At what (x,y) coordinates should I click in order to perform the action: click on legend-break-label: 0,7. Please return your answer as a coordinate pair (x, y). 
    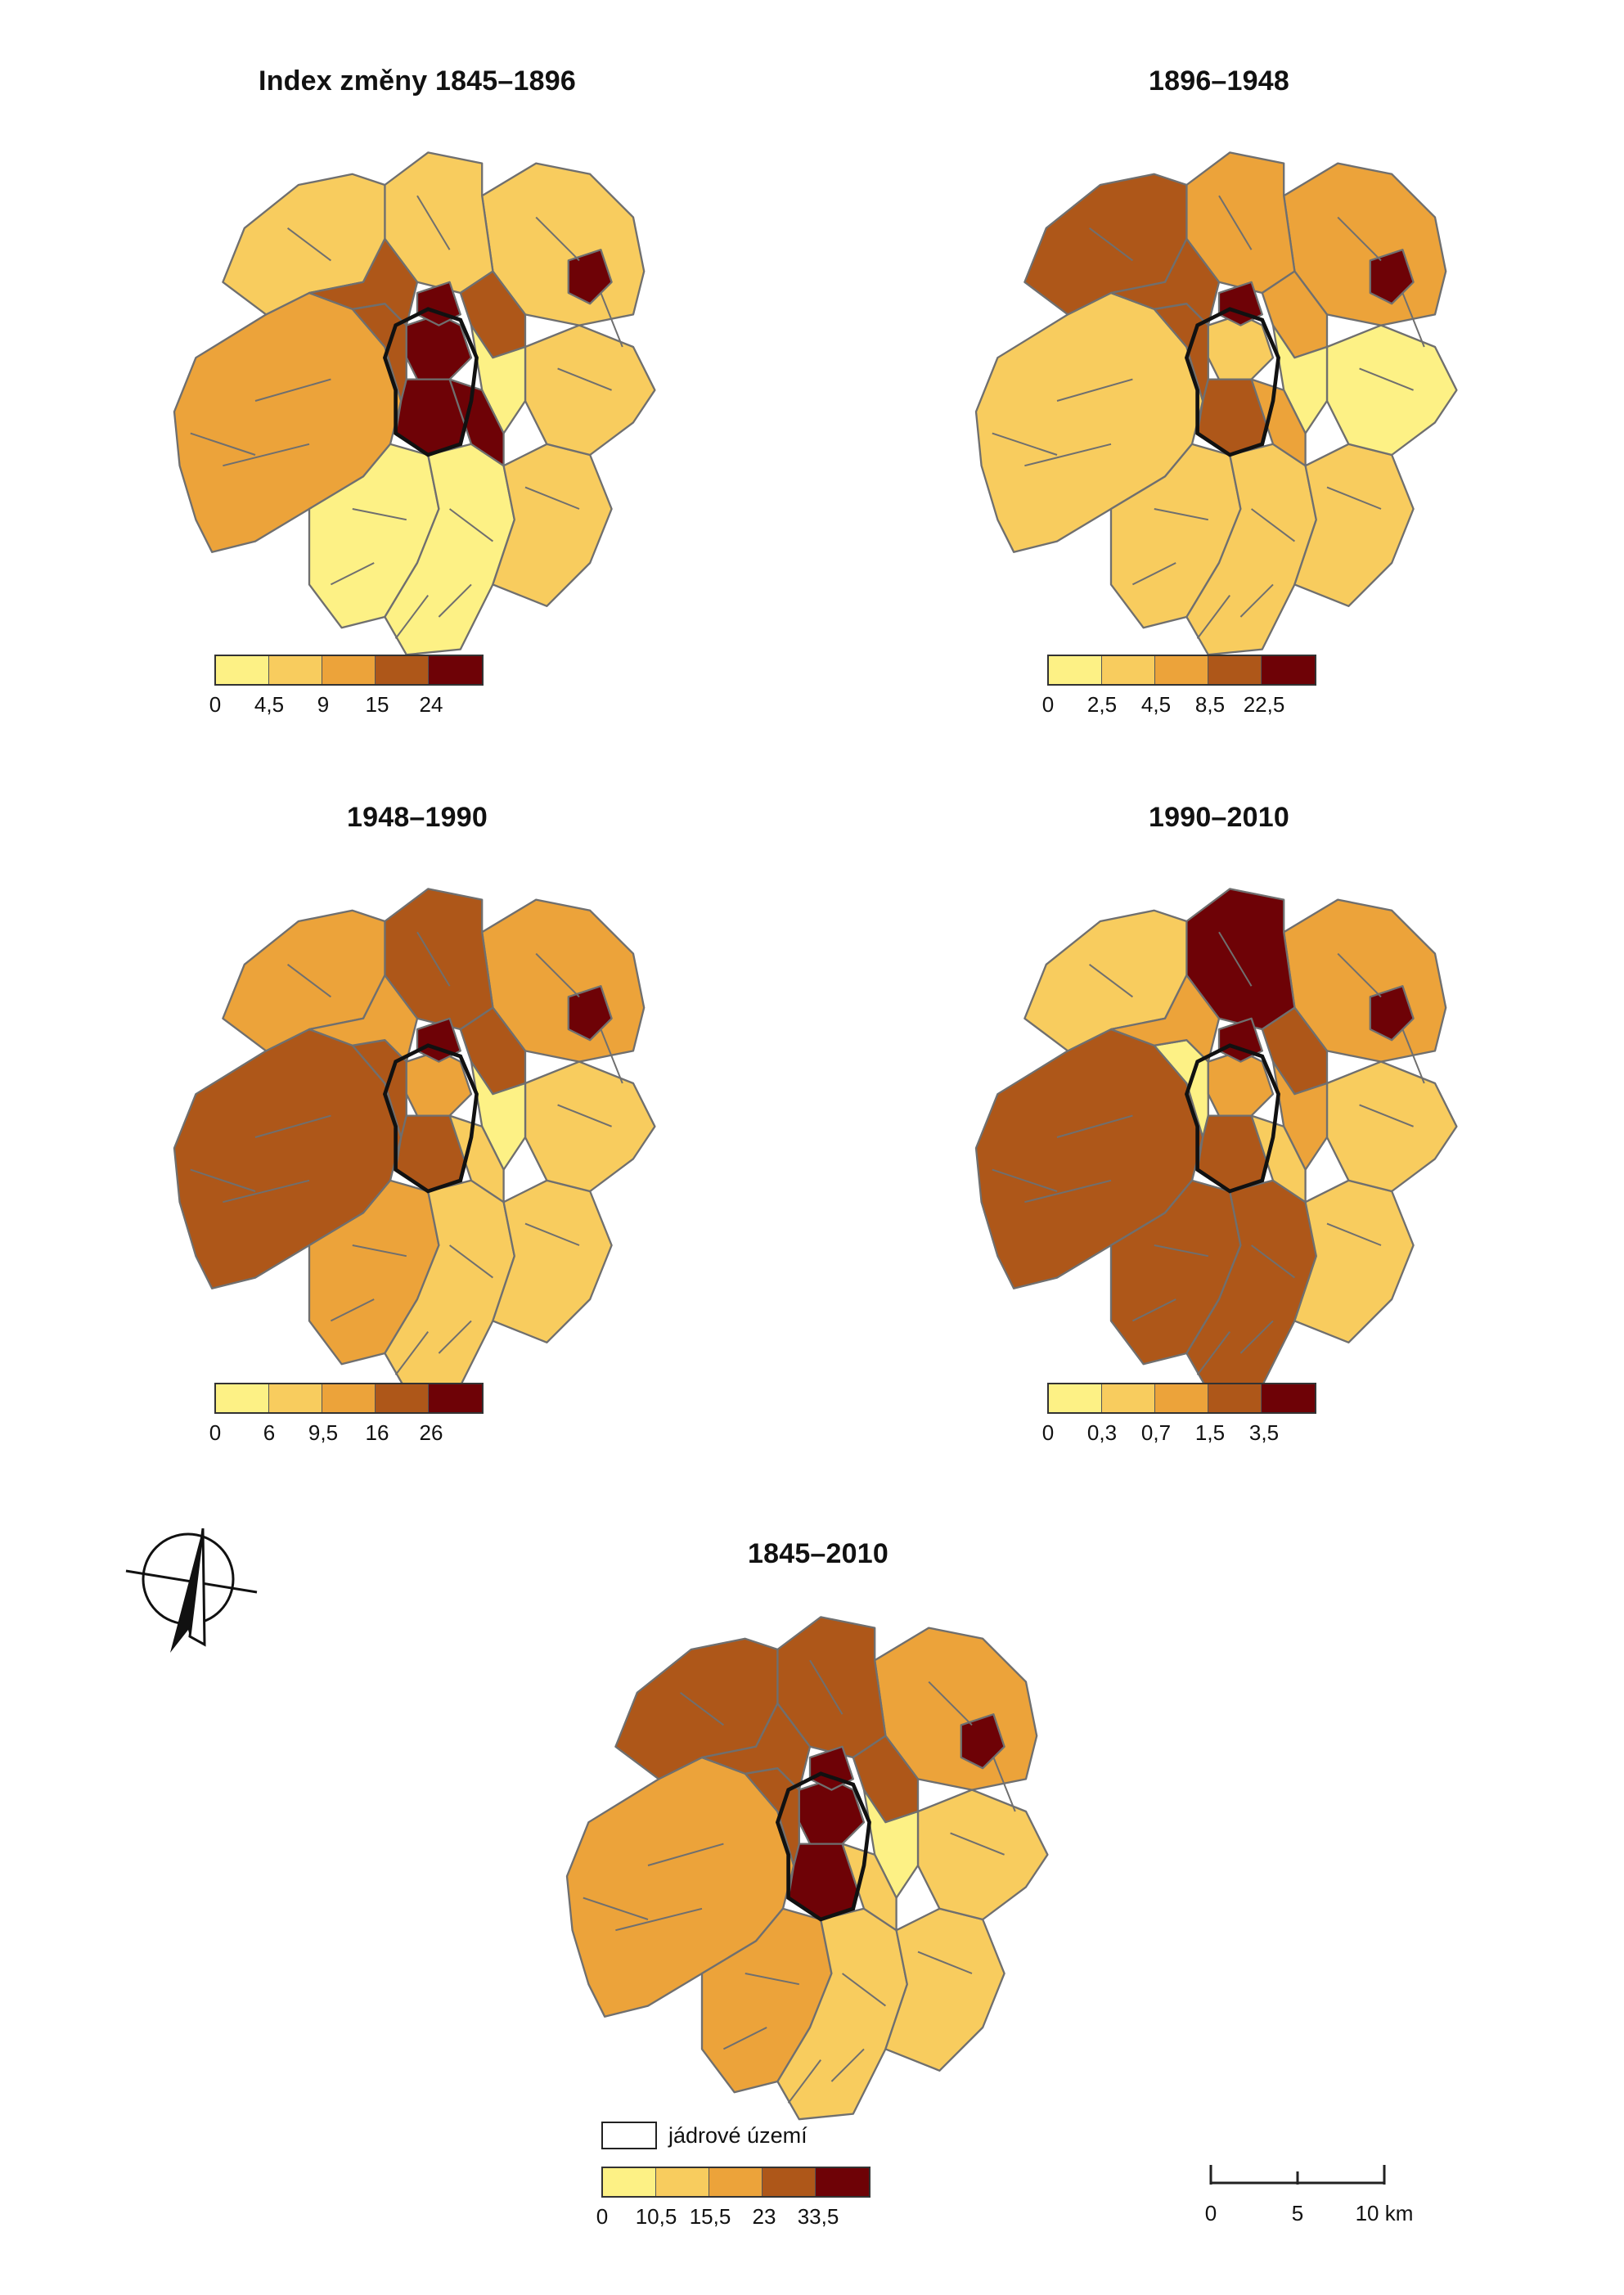
    Looking at the image, I should click on (1156, 1433).